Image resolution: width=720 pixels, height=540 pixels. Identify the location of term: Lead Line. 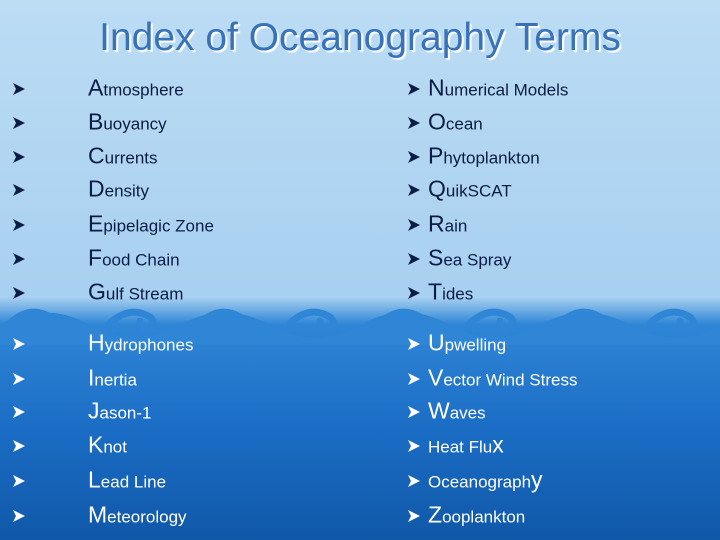
(127, 479).